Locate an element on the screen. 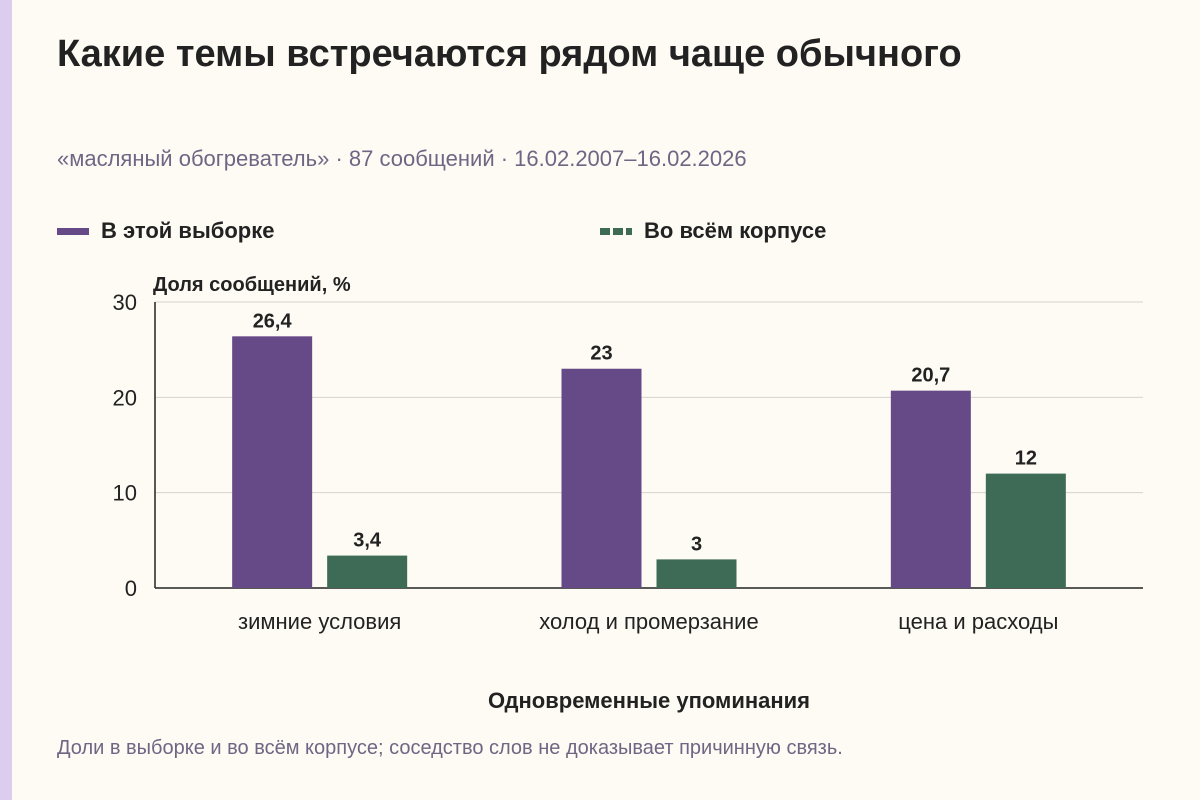 This screenshot has width=1200, height=800. accent-bar is located at coordinates (6, 400).